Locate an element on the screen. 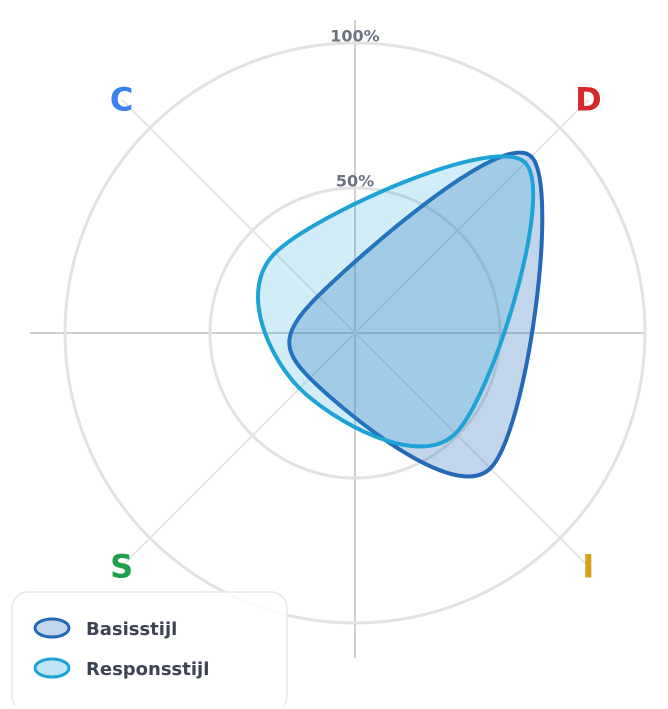 The image size is (668, 709). legend-label: Responsstijl is located at coordinates (147, 669).